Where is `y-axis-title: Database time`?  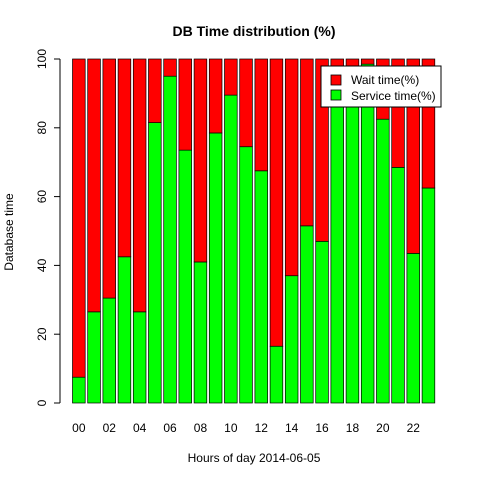 y-axis-title: Database time is located at coordinates (9, 232).